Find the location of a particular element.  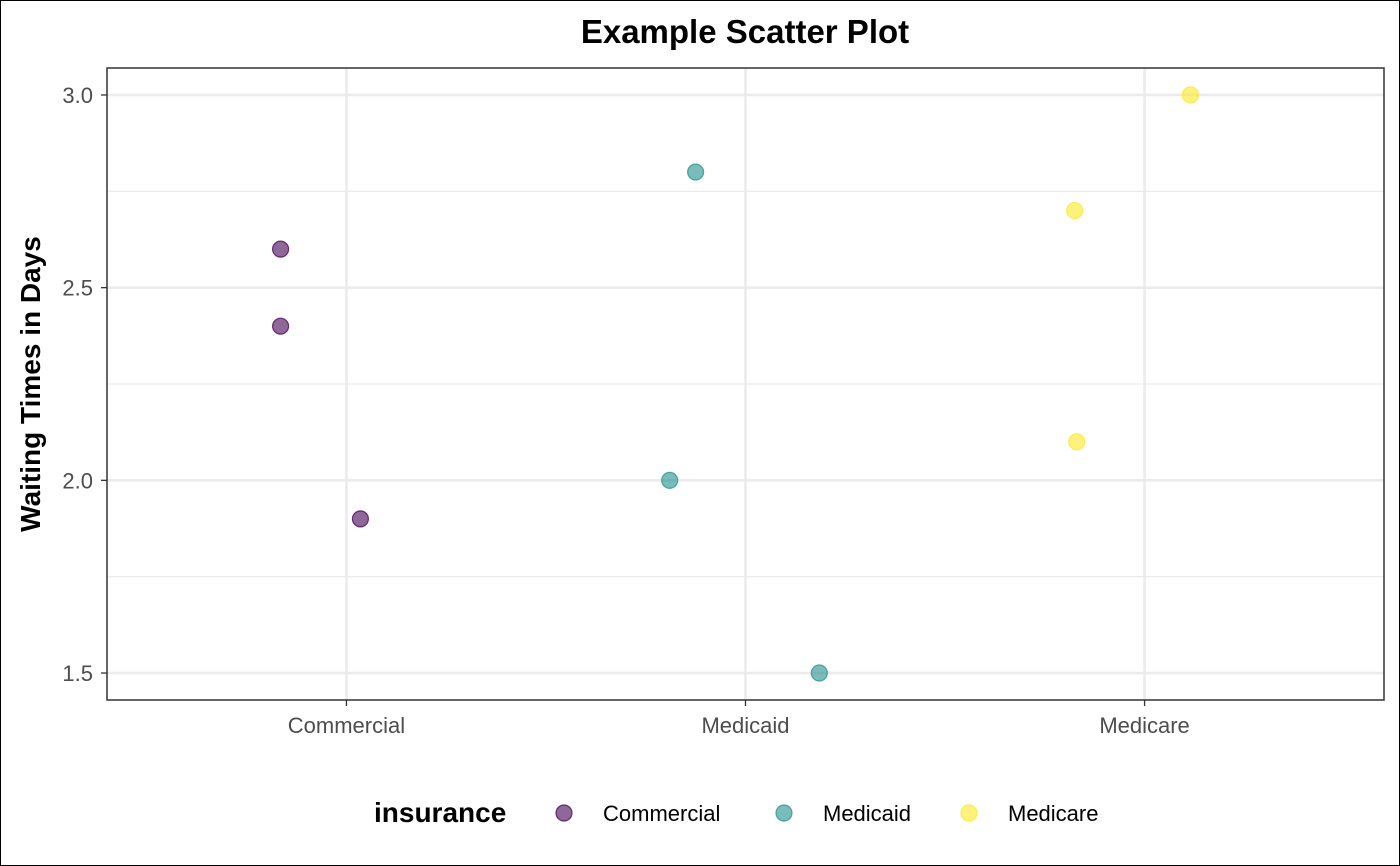

legend-label: Commercial is located at coordinates (661, 813).